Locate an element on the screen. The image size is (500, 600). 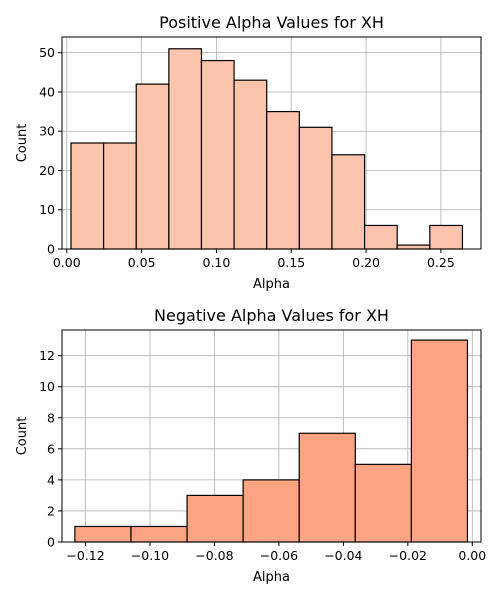
chart-title: Positive Alpha Values for XH is located at coordinates (271, 22).